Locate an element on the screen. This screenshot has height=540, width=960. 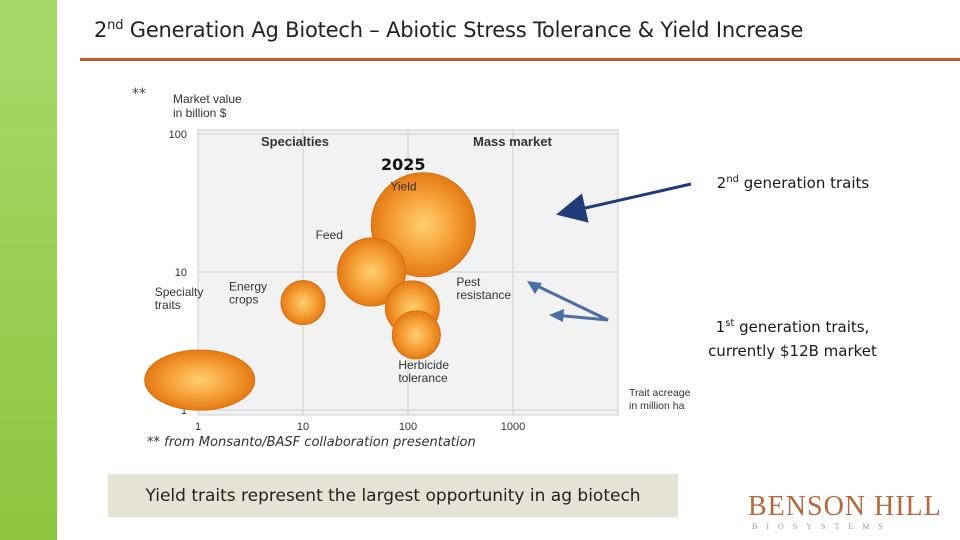
title-divider is located at coordinates (520, 59).